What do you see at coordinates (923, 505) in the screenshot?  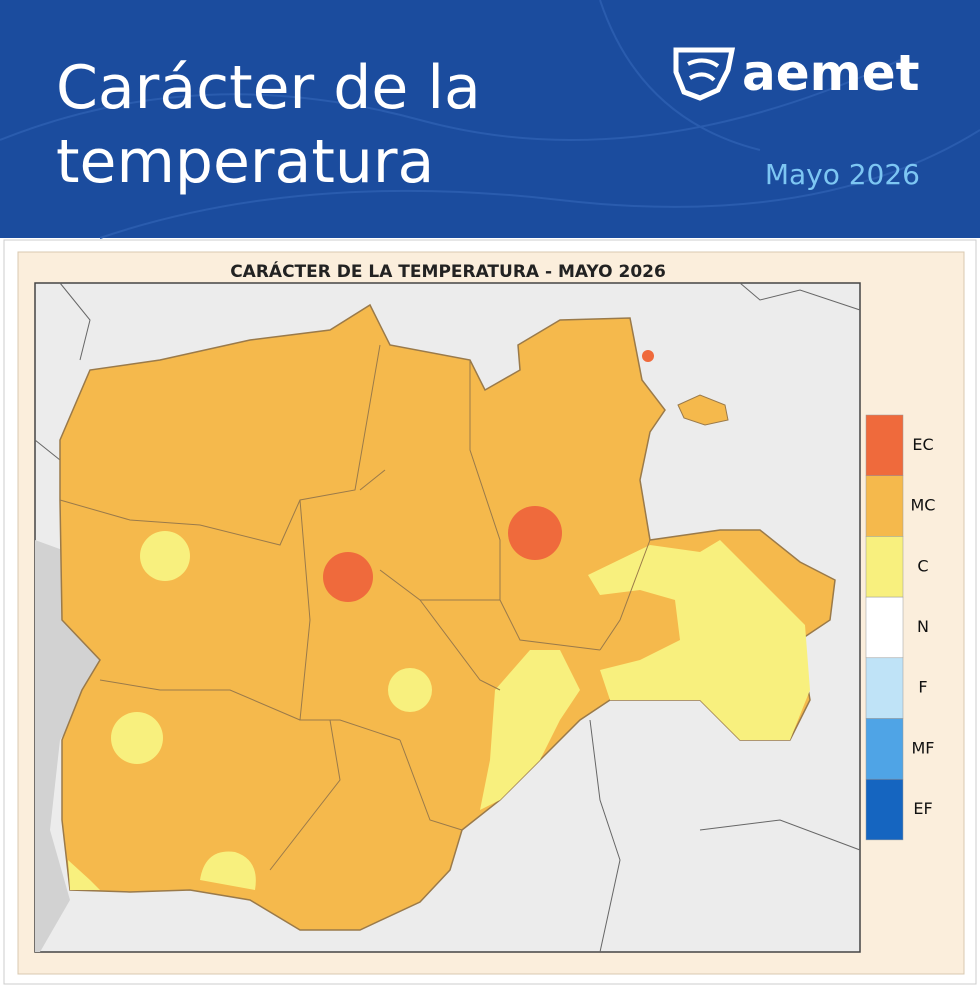 I see `legend-label: MC` at bounding box center [923, 505].